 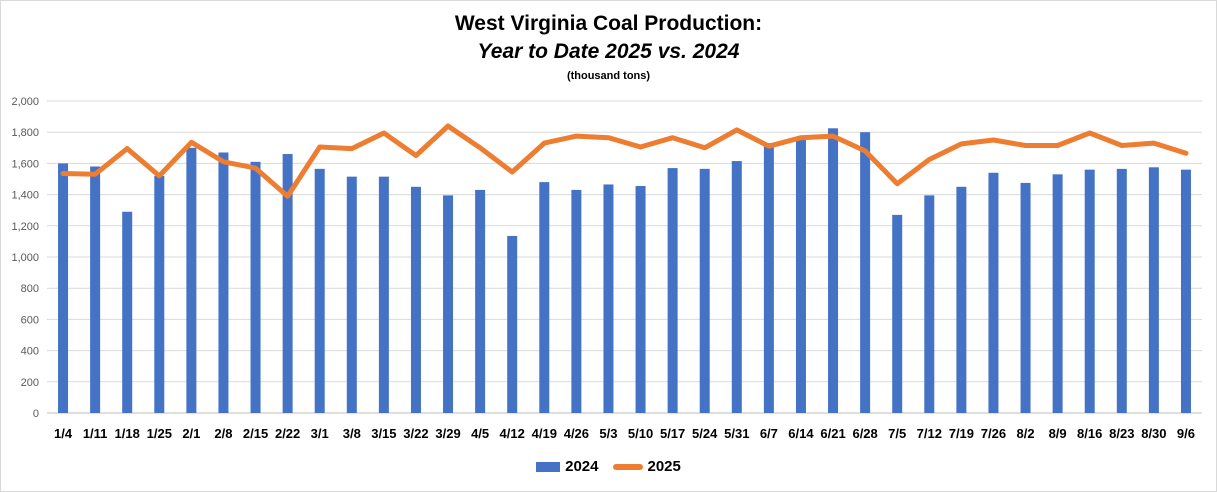 What do you see at coordinates (1058, 433) in the screenshot?
I see `x-tick-label: 8/9` at bounding box center [1058, 433].